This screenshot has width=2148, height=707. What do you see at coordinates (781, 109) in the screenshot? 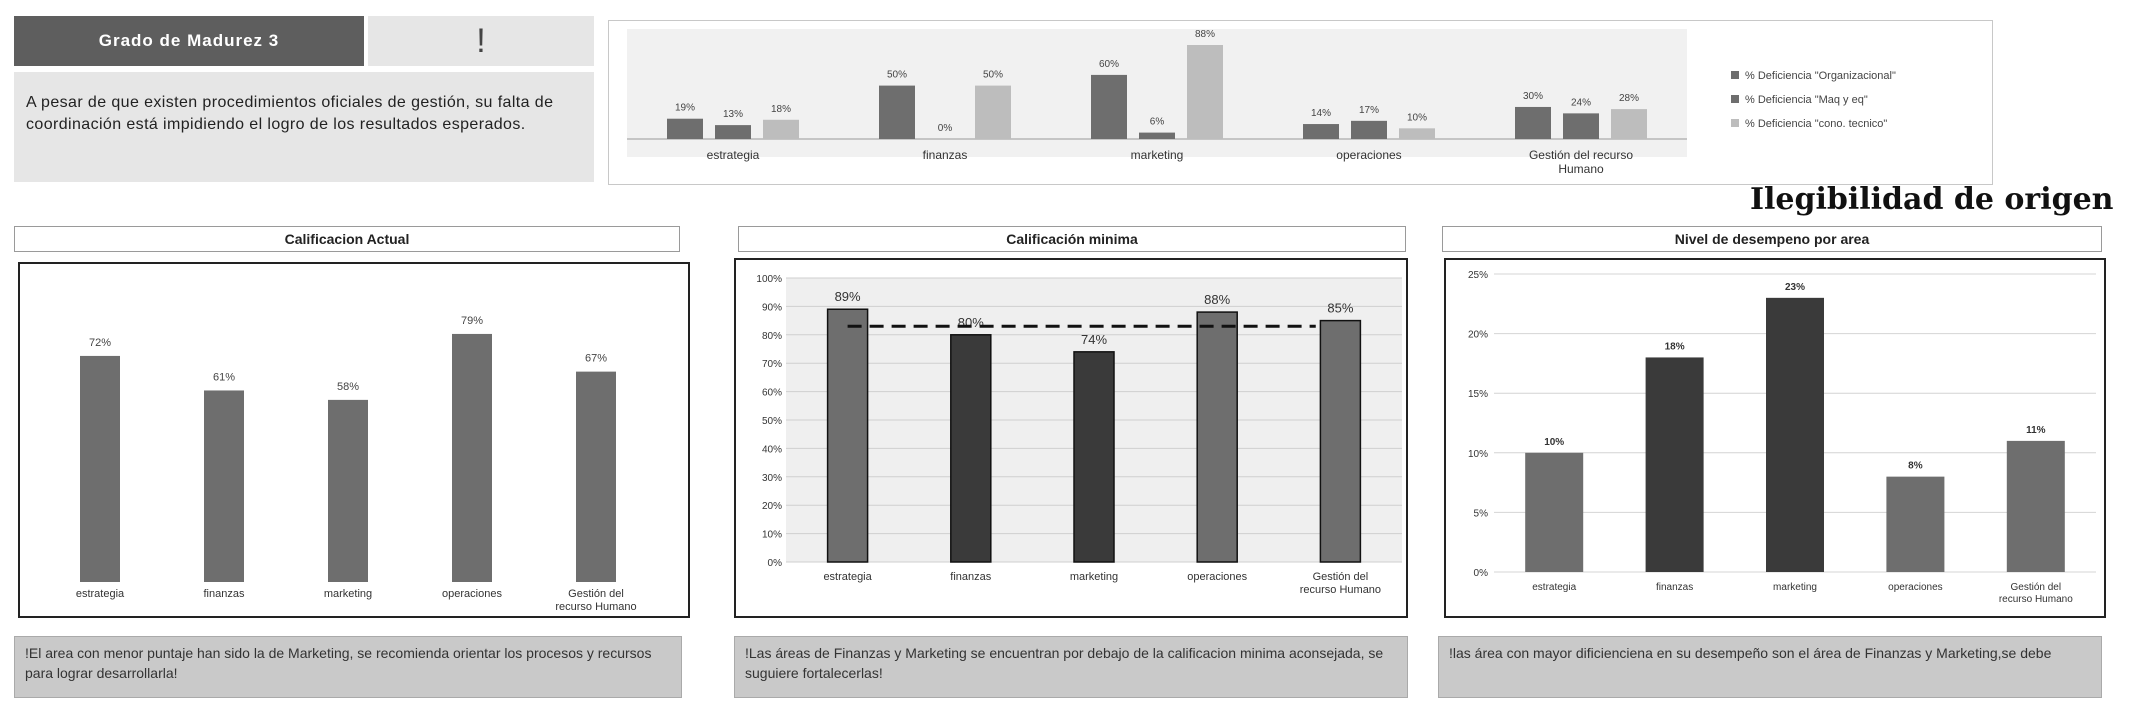
I see `deficiencias-data-label: 18%` at bounding box center [781, 109].